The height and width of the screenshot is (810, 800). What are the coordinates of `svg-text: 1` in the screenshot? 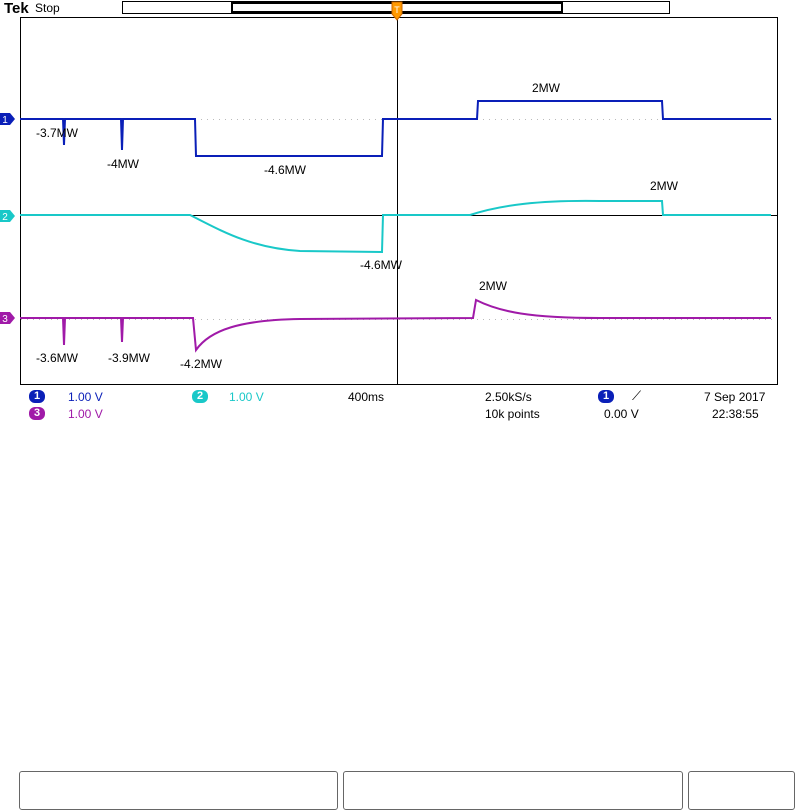 It's located at (5, 120).